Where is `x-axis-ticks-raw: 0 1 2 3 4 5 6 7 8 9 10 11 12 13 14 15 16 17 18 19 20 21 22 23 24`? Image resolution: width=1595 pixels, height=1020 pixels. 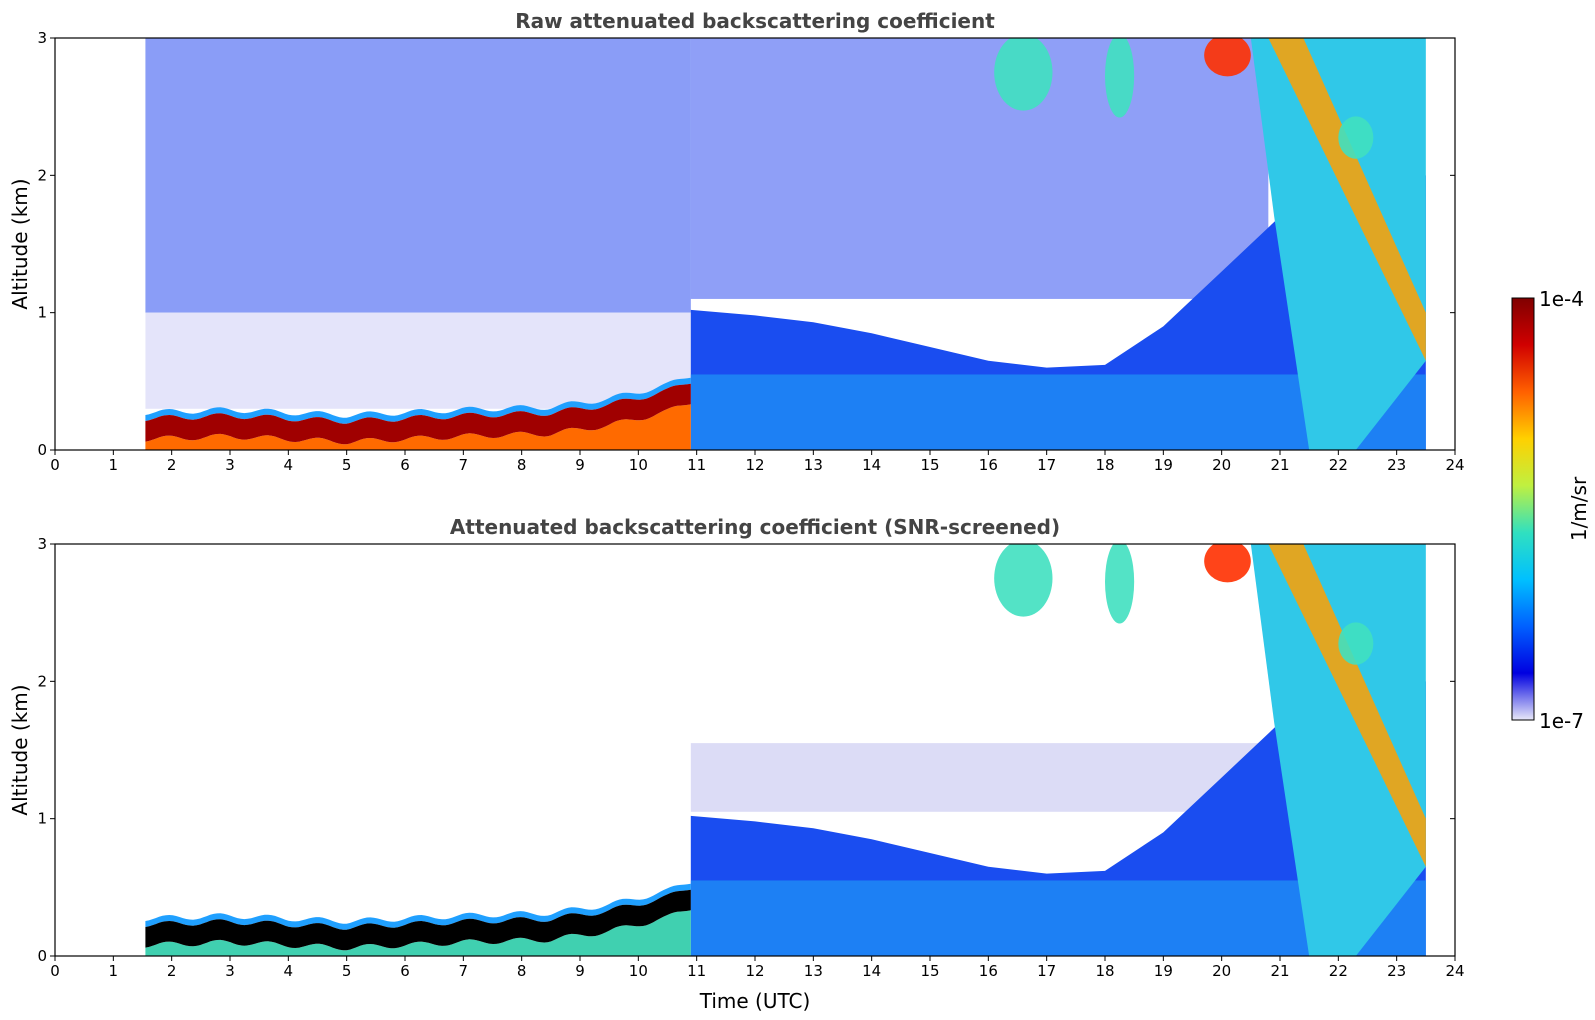
x-axis-ticks-raw: 0 1 2 3 4 5 6 7 8 9 10 11 12 13 14 15 16 17 18 19 20 21 22 23 24 is located at coordinates (757, 462).